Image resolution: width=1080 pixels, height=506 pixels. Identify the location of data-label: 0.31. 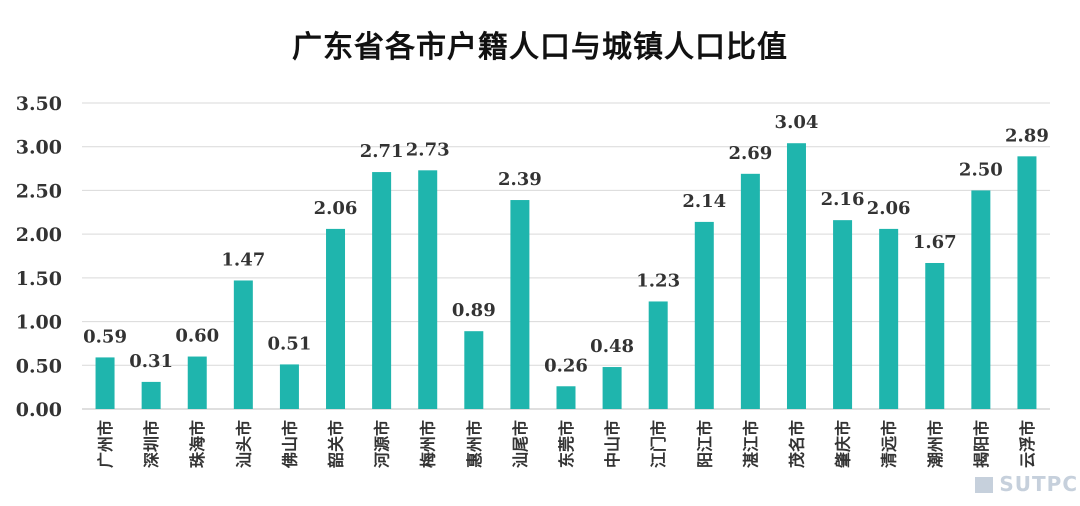
(151, 361).